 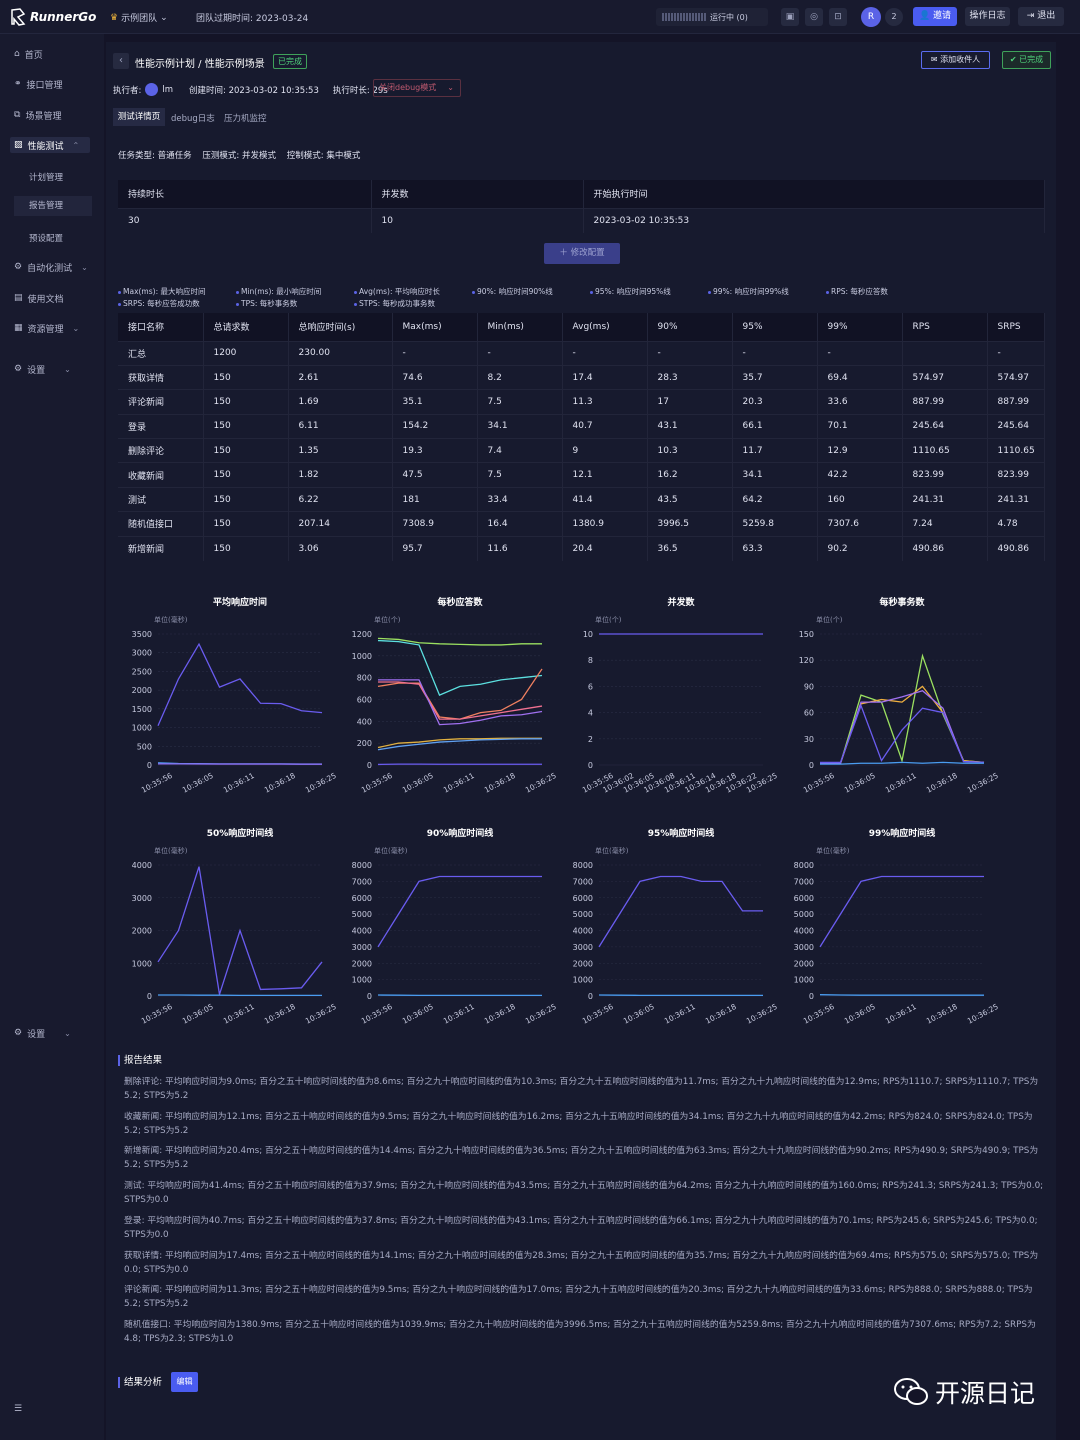 What do you see at coordinates (114, 17) in the screenshot?
I see `crown-icon: ♛` at bounding box center [114, 17].